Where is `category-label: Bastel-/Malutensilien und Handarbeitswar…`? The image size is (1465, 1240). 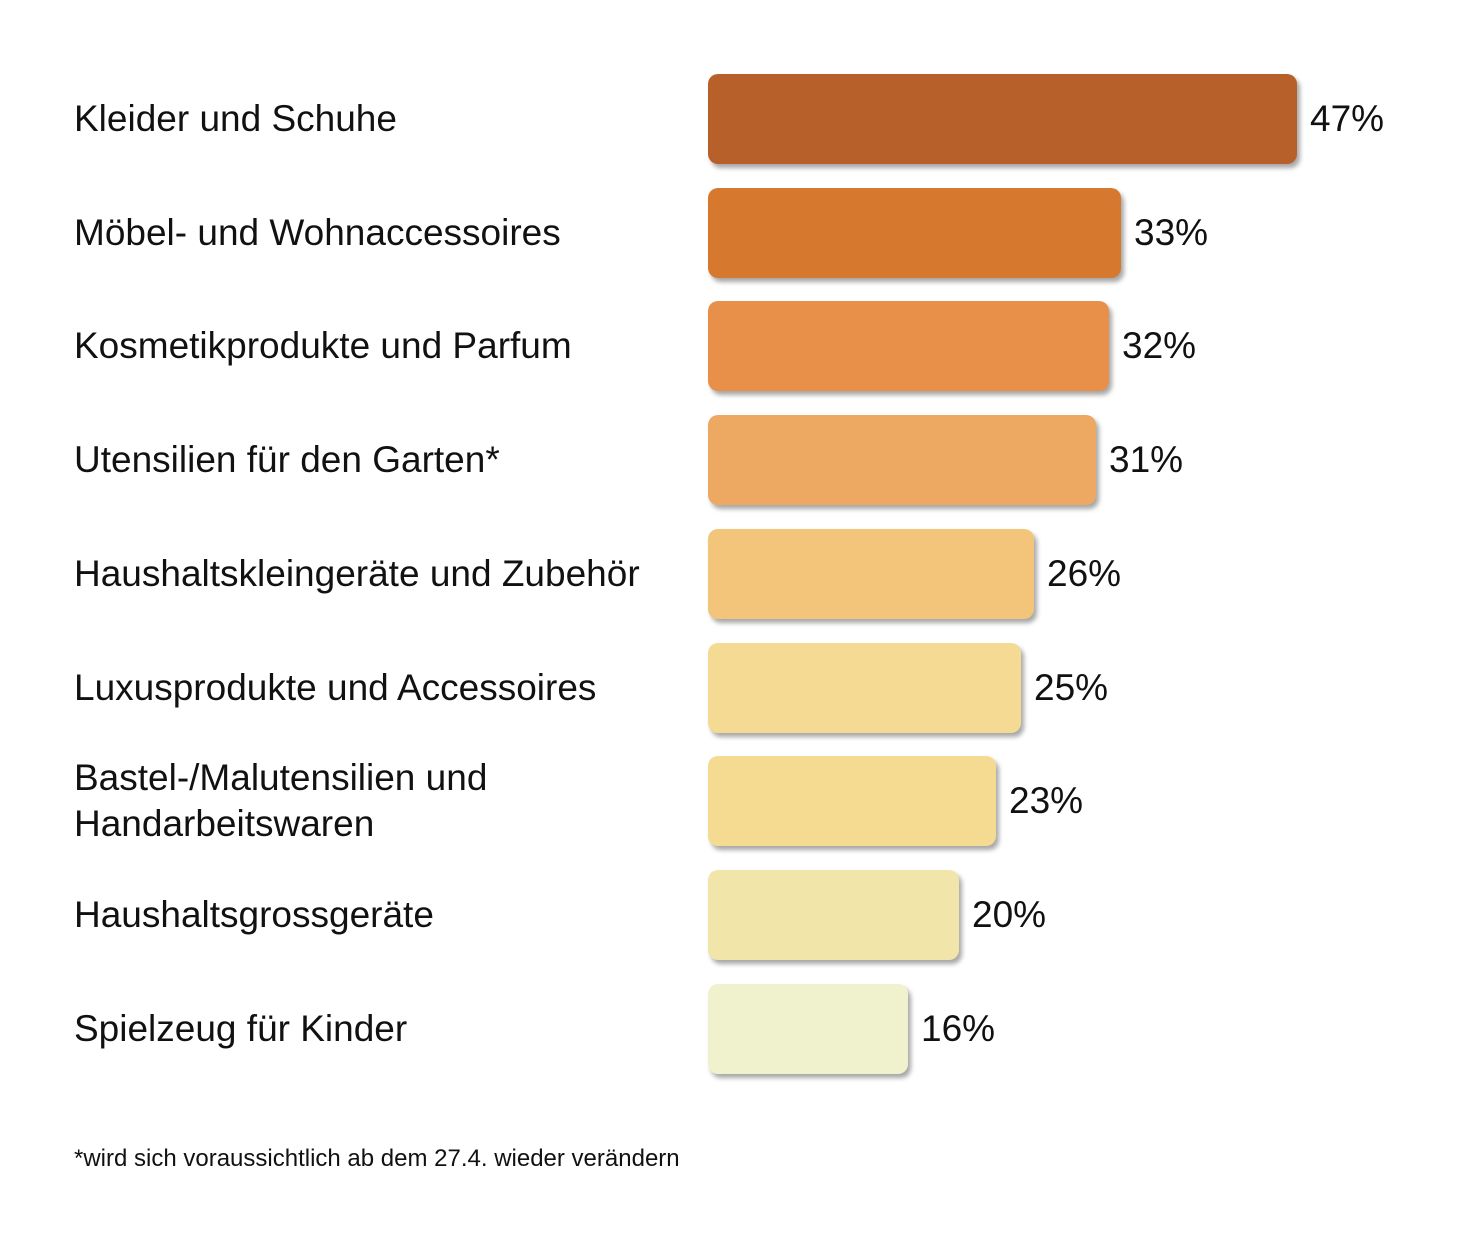
category-label: Bastel-/Malutensilien und Handarbeitswar… is located at coordinates (281, 800).